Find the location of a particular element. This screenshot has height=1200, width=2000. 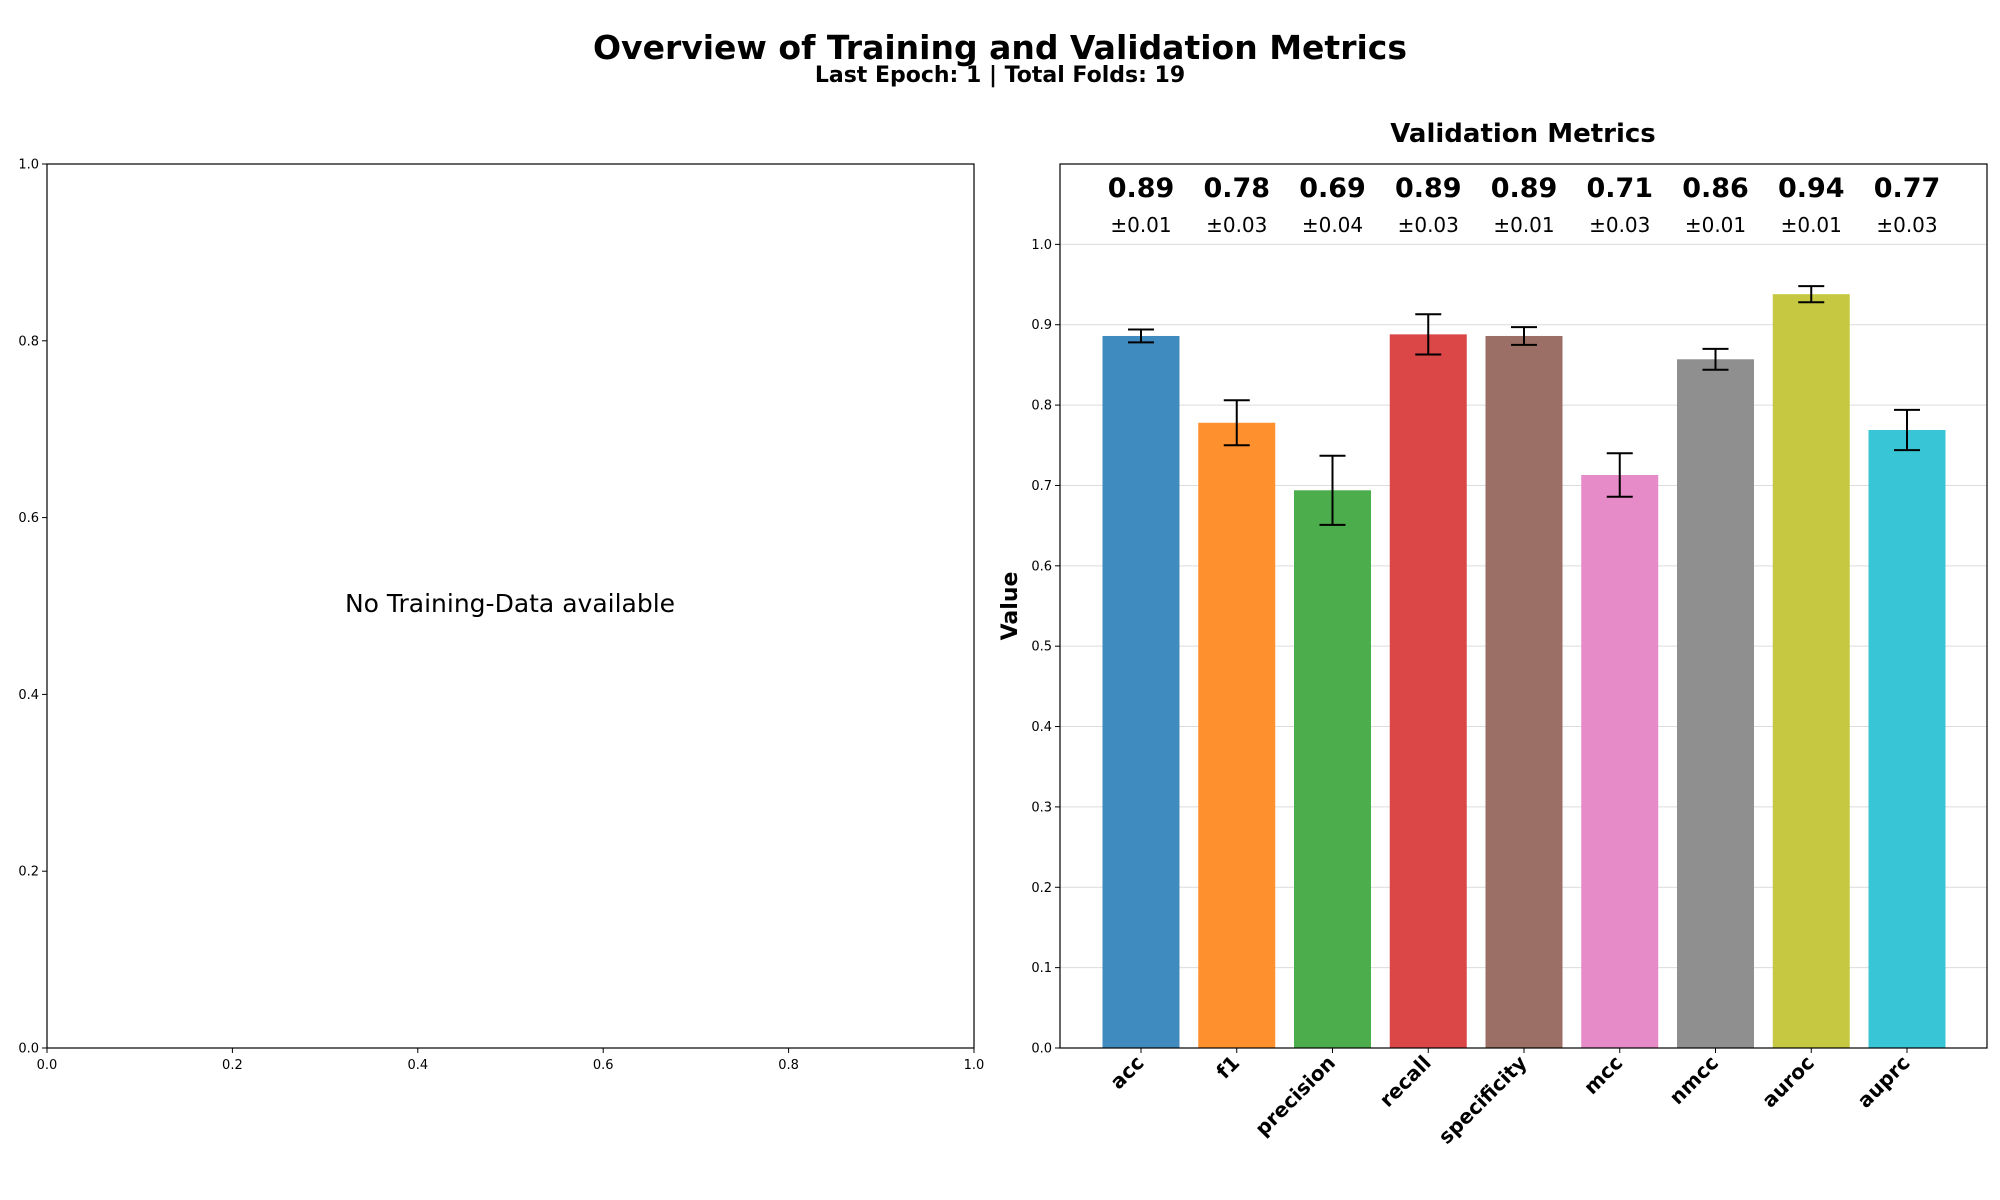

validation-y-tick-label: 0.9 is located at coordinates (1041, 325).